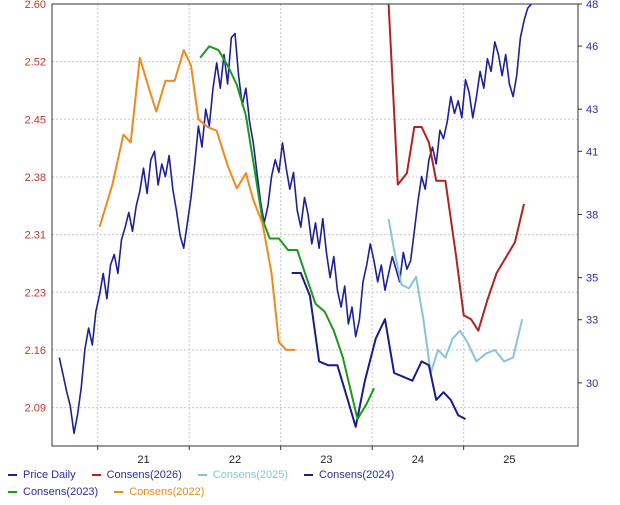 The width and height of the screenshot is (620, 505). What do you see at coordinates (455, 296) in the screenshot?
I see `series-line-consens-2025` at bounding box center [455, 296].